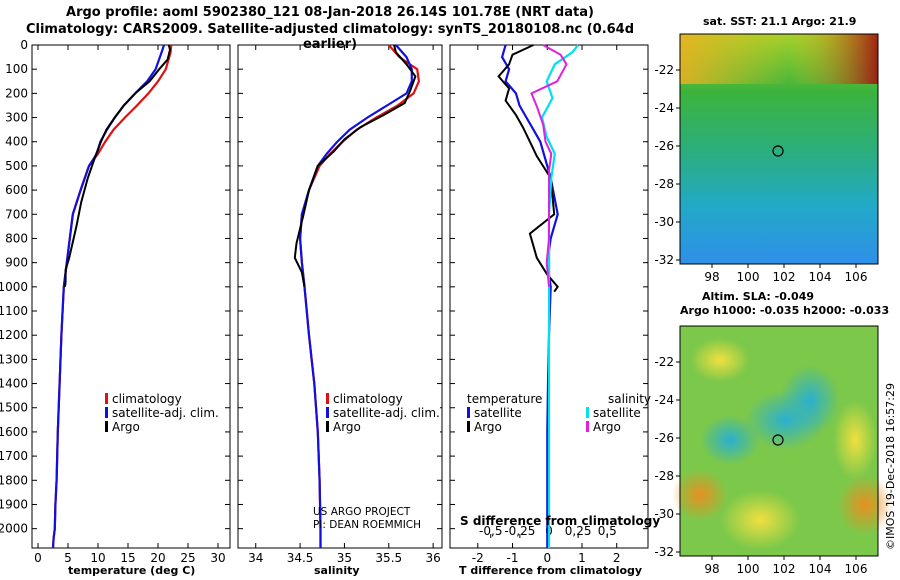 The width and height of the screenshot is (900, 580). I want to click on y-tick-label: 1600, so click(14, 432).